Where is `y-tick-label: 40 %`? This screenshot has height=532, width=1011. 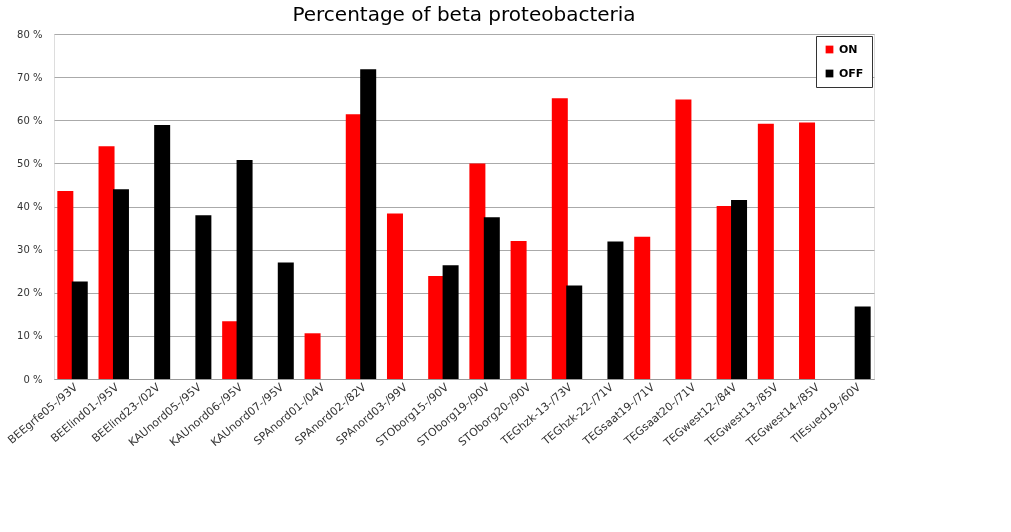
y-tick-label: 40 % is located at coordinates (30, 206).